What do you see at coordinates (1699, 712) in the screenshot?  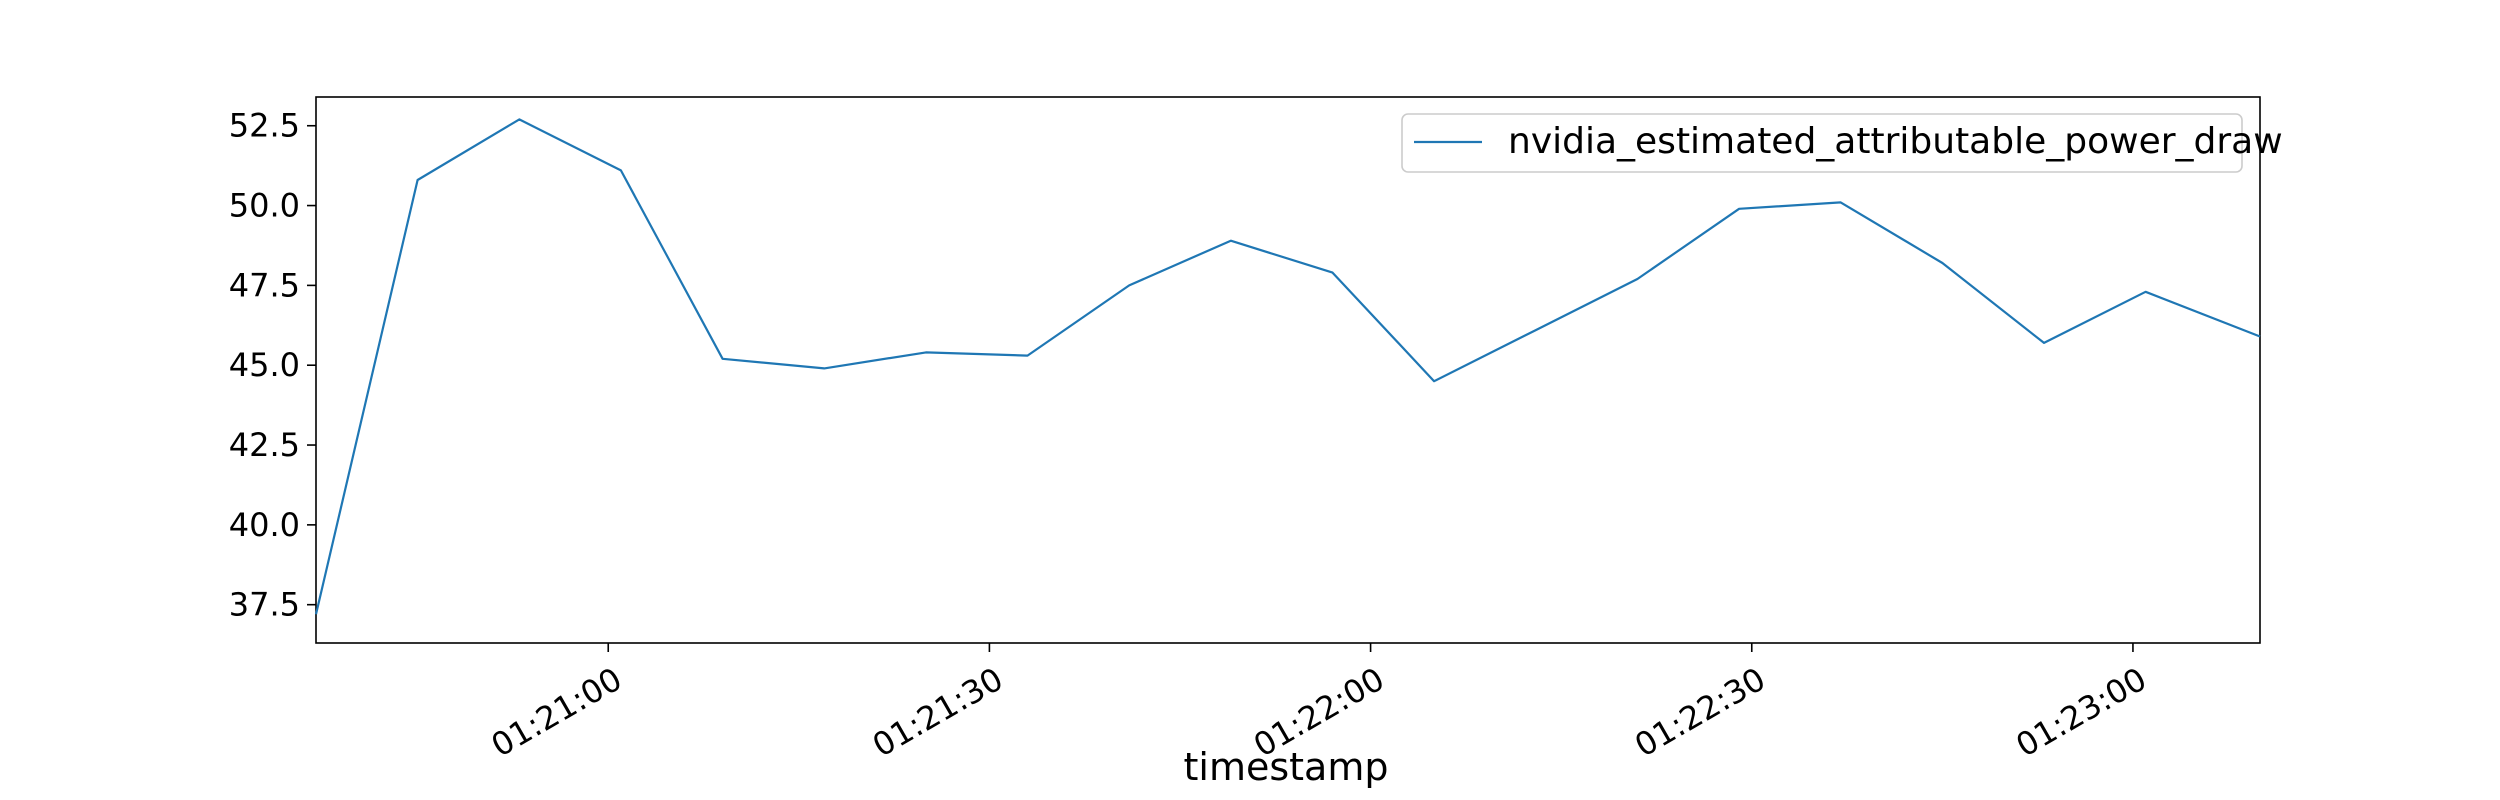 I see `x-tick-label: 01:22:30` at bounding box center [1699, 712].